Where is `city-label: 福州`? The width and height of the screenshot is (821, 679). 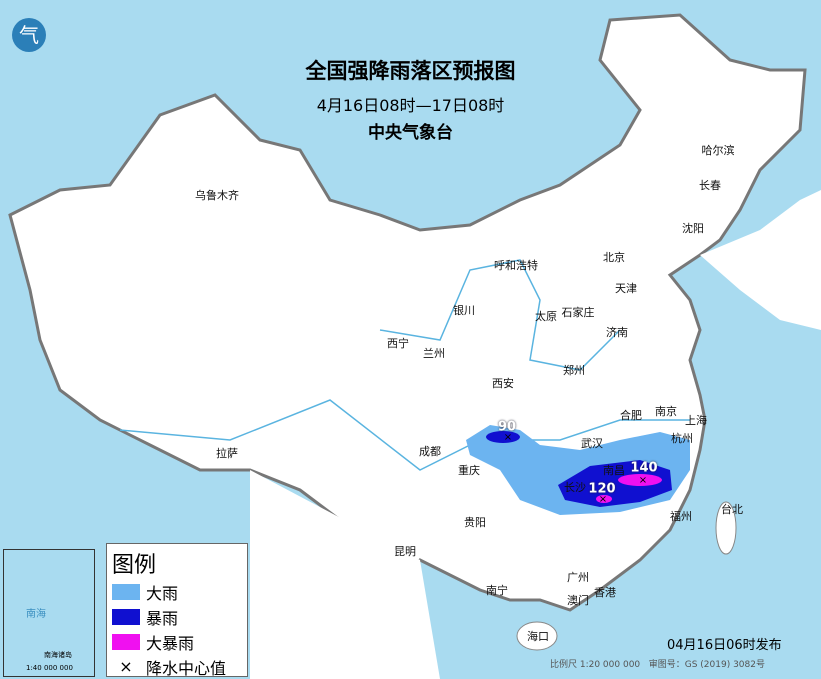
city-label: 福州 is located at coordinates (681, 516).